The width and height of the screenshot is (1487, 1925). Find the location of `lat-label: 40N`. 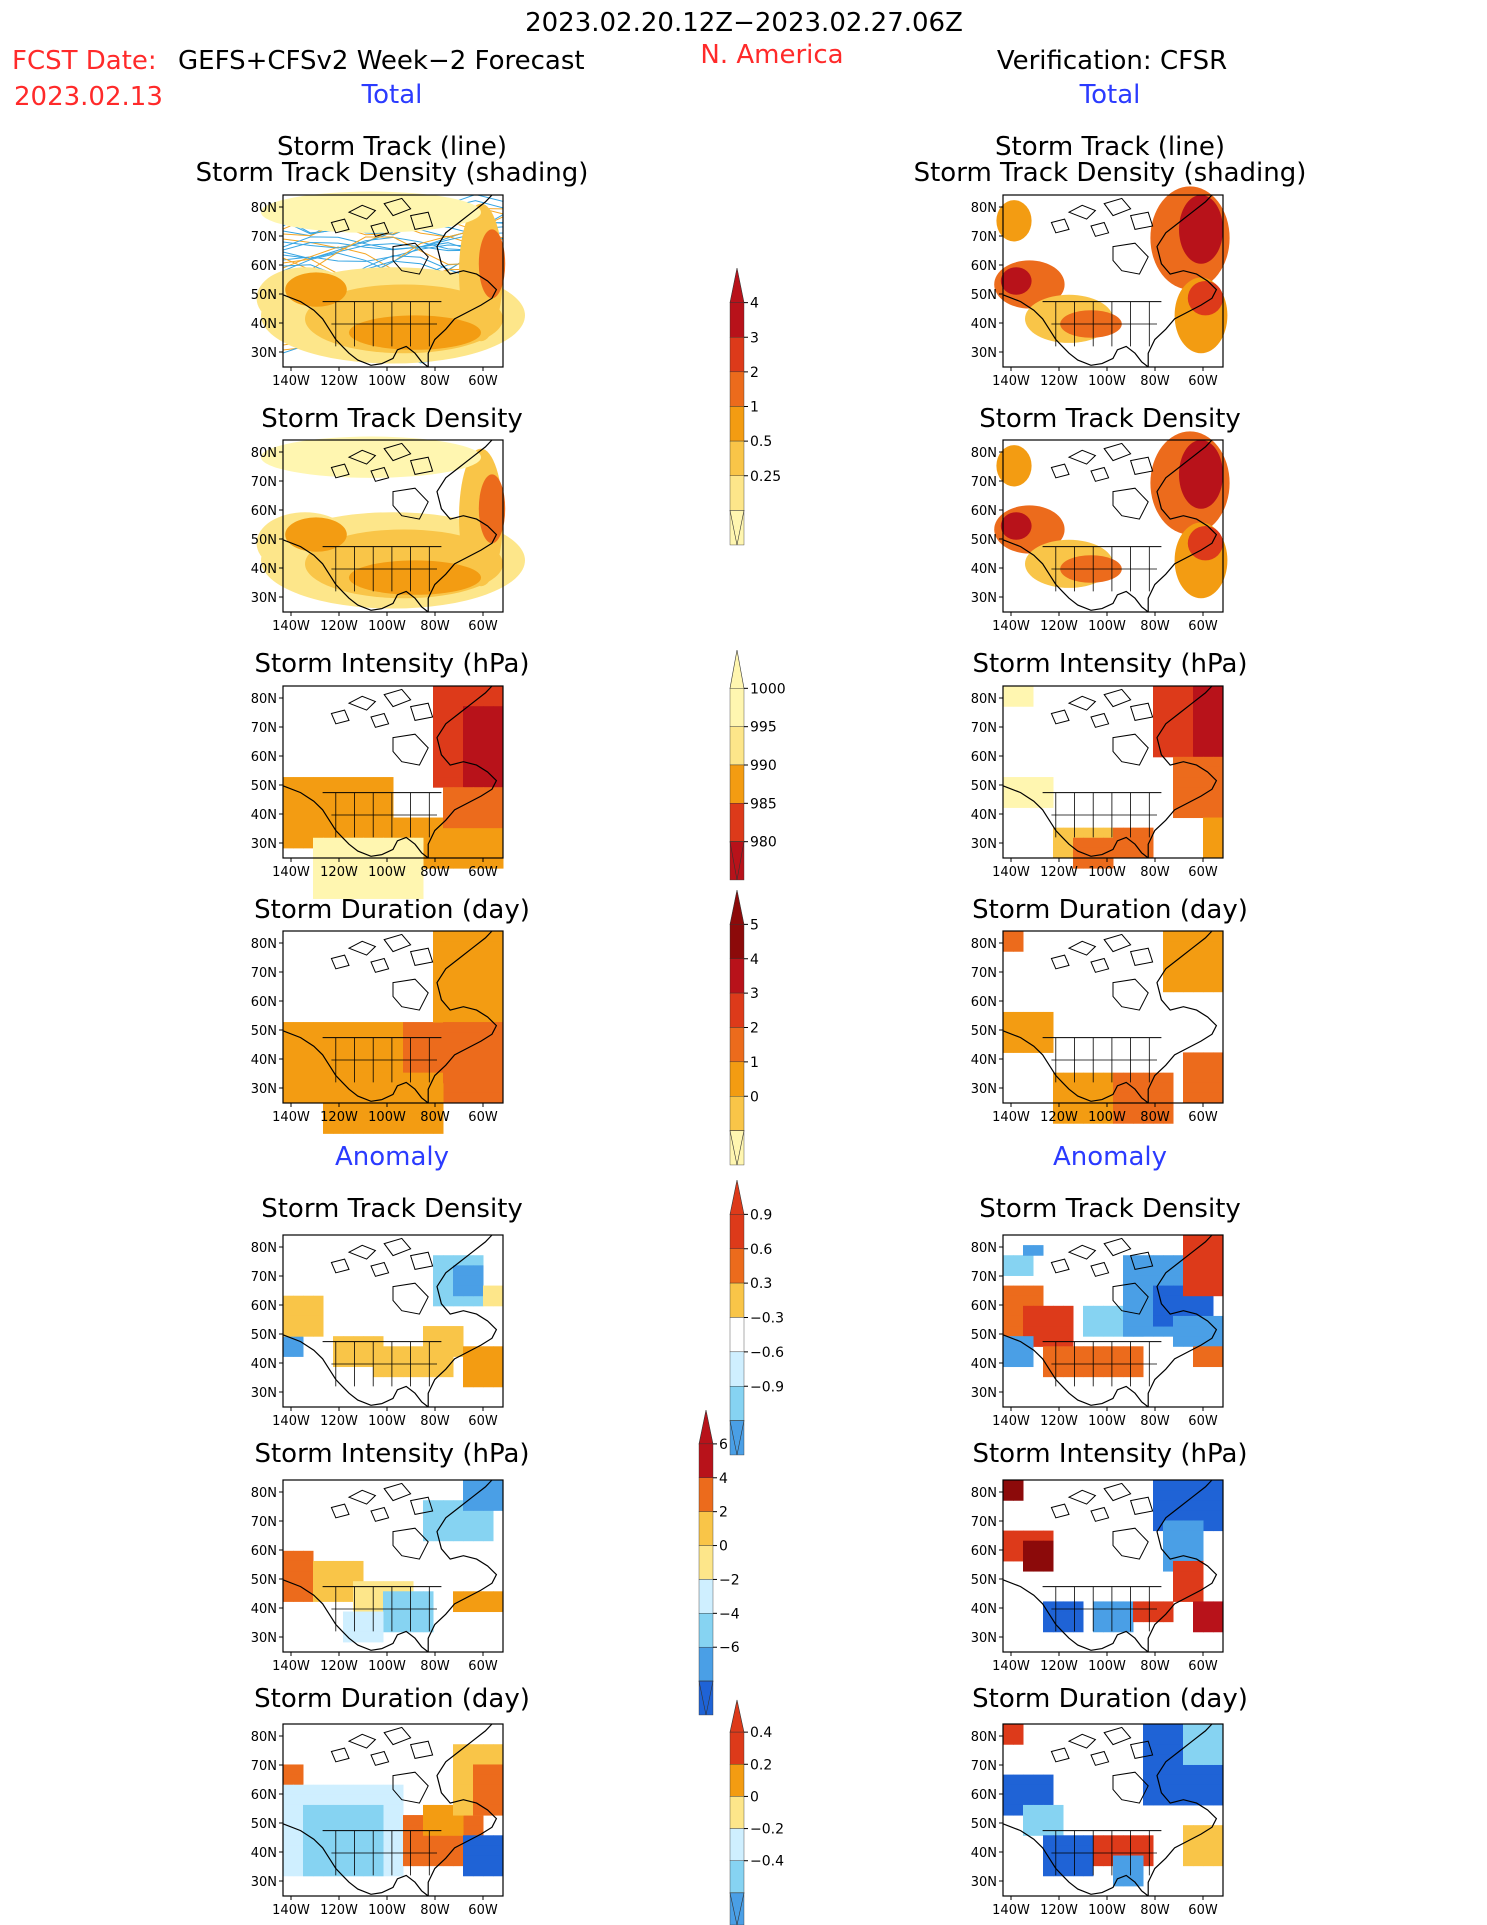

lat-label: 40N is located at coordinates (264, 815).